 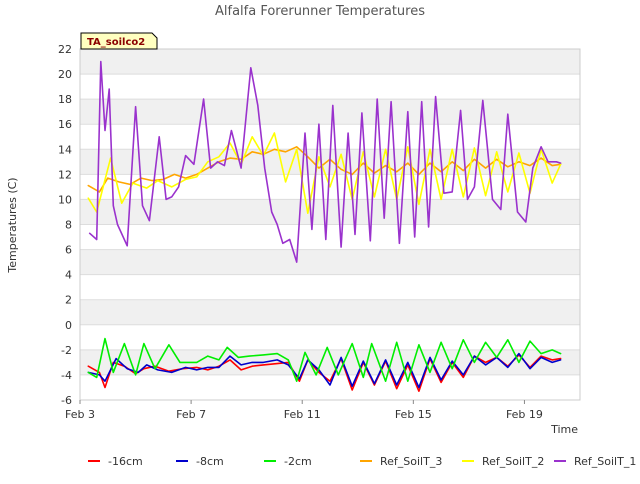 What do you see at coordinates (68, 225) in the screenshot?
I see `y-tick-label: 8` at bounding box center [68, 225].